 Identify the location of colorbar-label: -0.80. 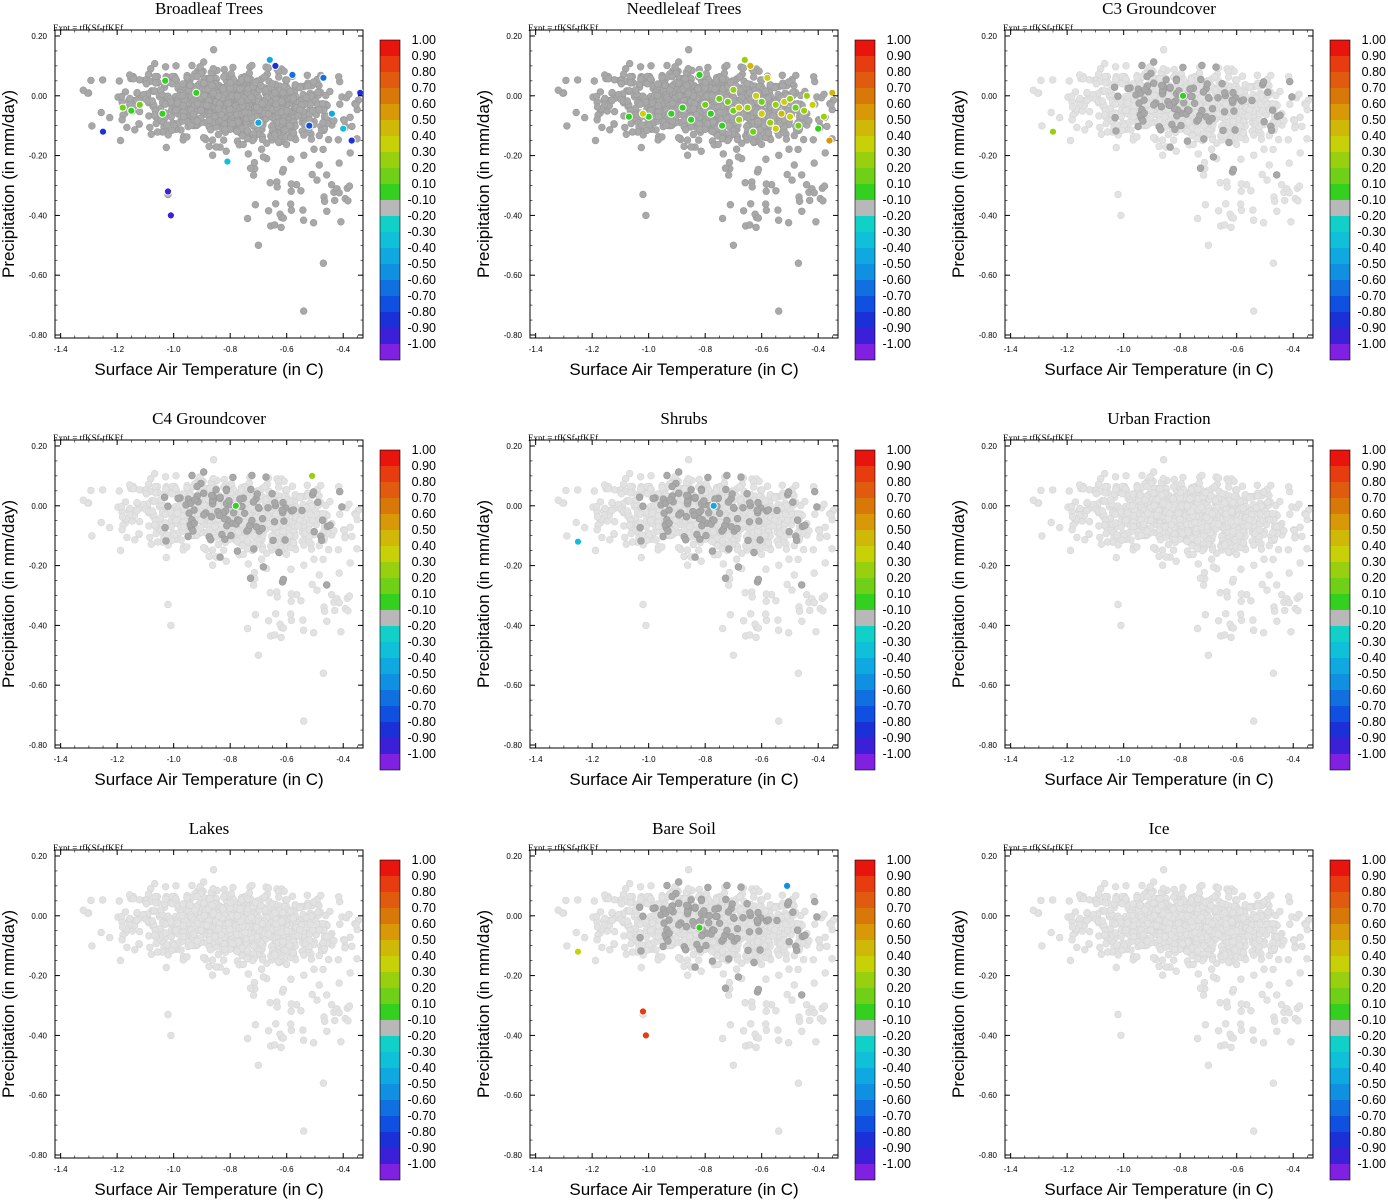
(897, 312).